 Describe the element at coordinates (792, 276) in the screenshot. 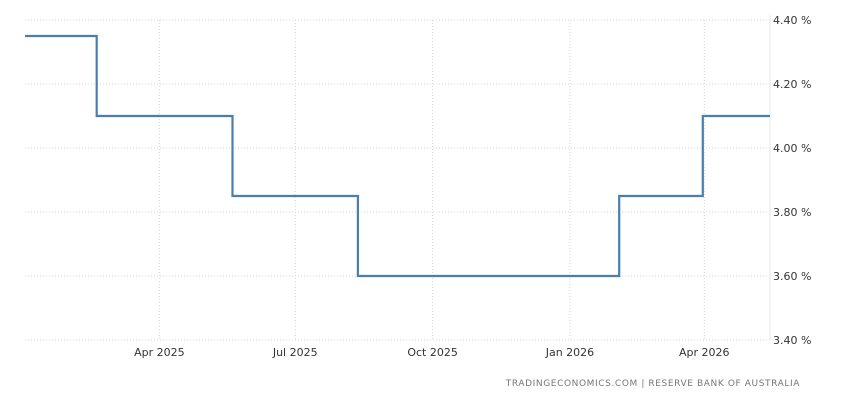

I see `y-tick-label: 3.60 %` at that location.